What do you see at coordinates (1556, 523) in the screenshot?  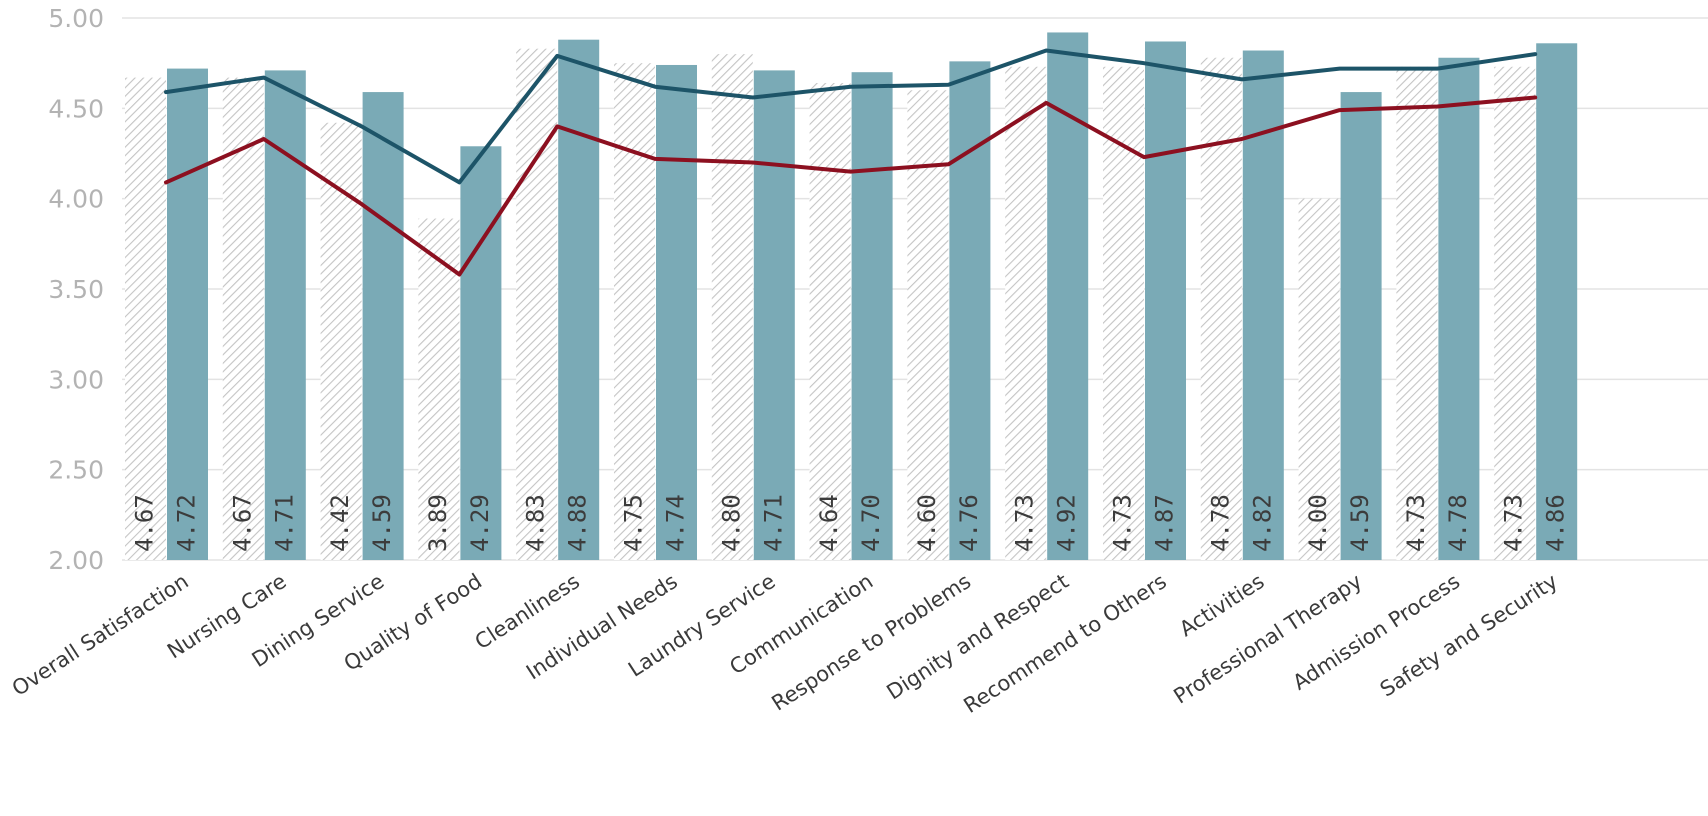 I see `bar-value-label: 4.86` at bounding box center [1556, 523].